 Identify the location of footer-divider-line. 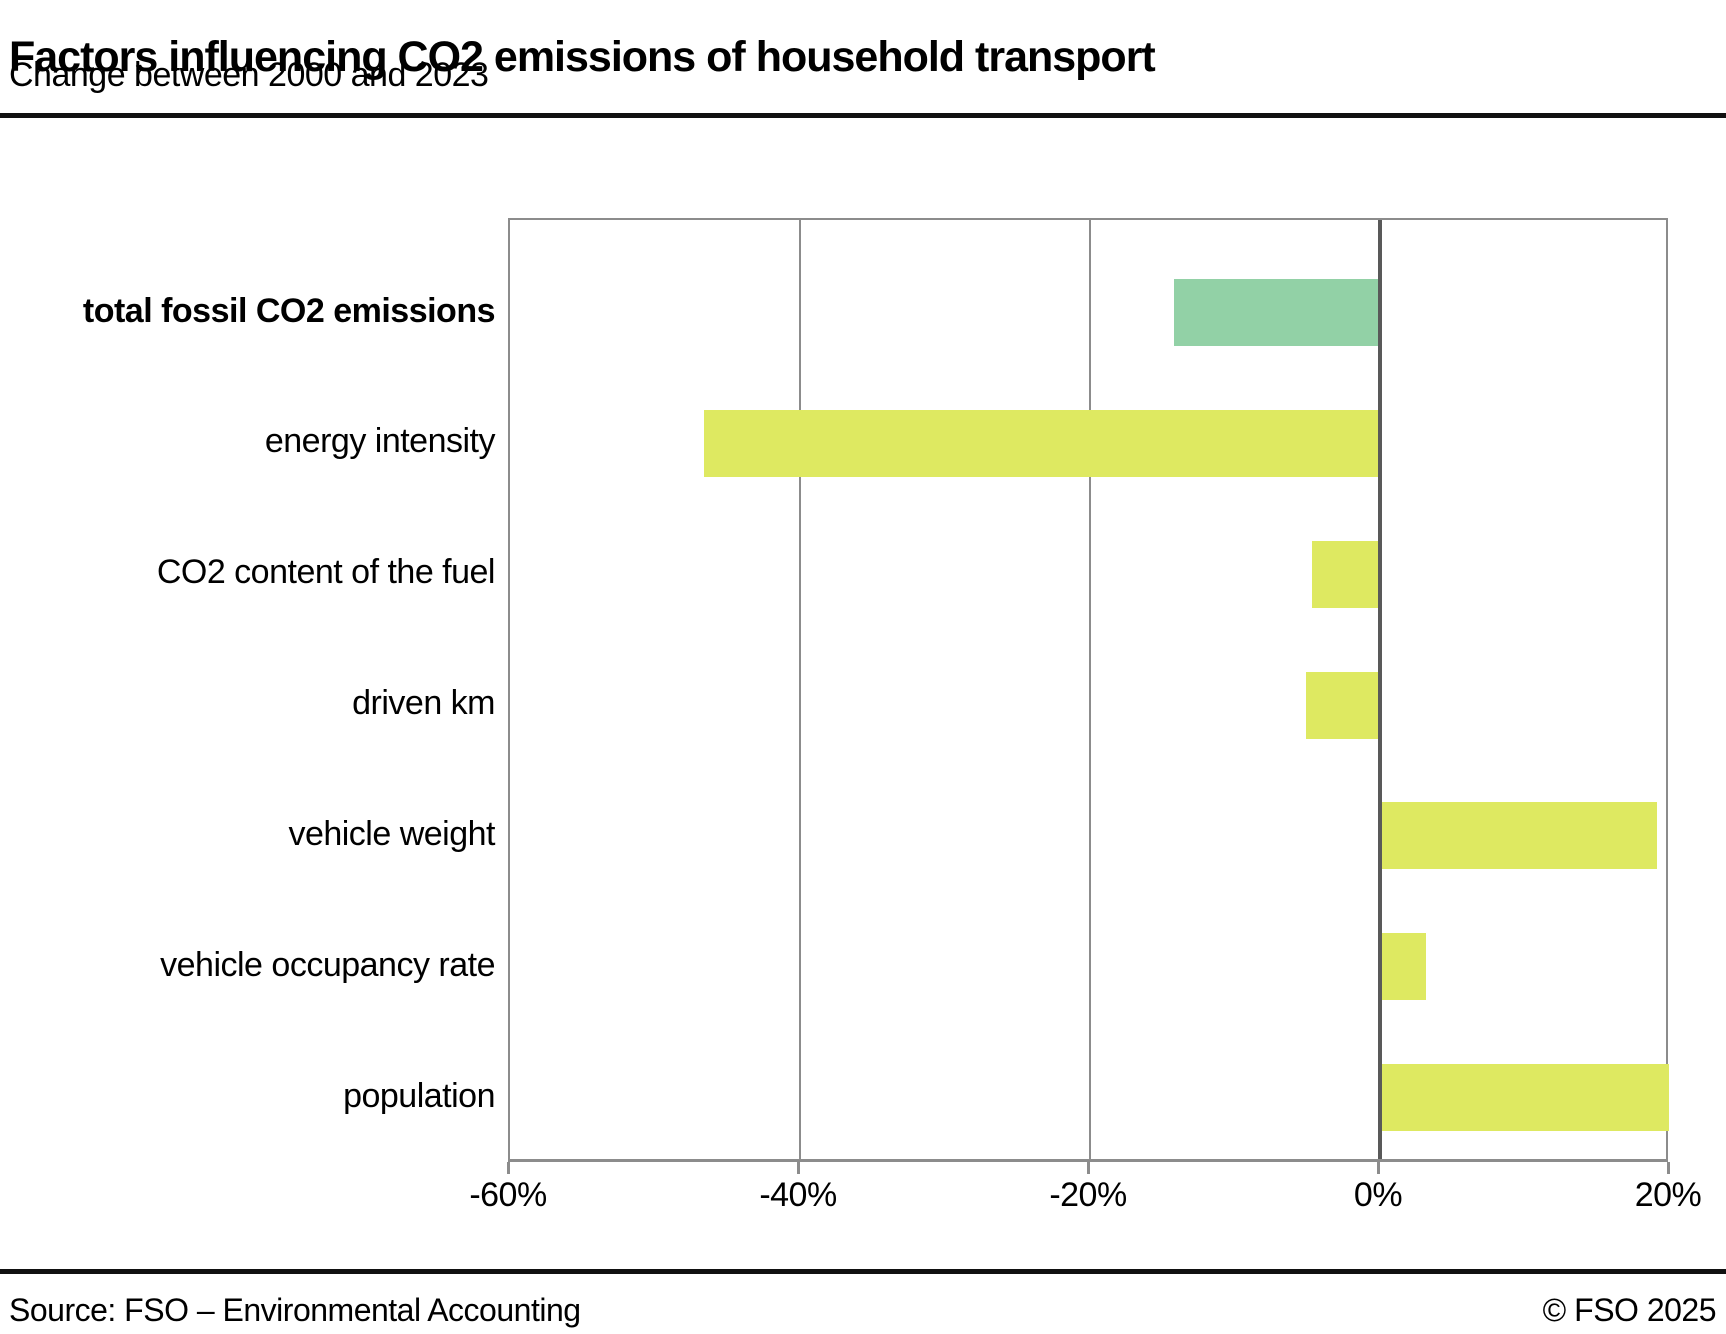
(863, 1271).